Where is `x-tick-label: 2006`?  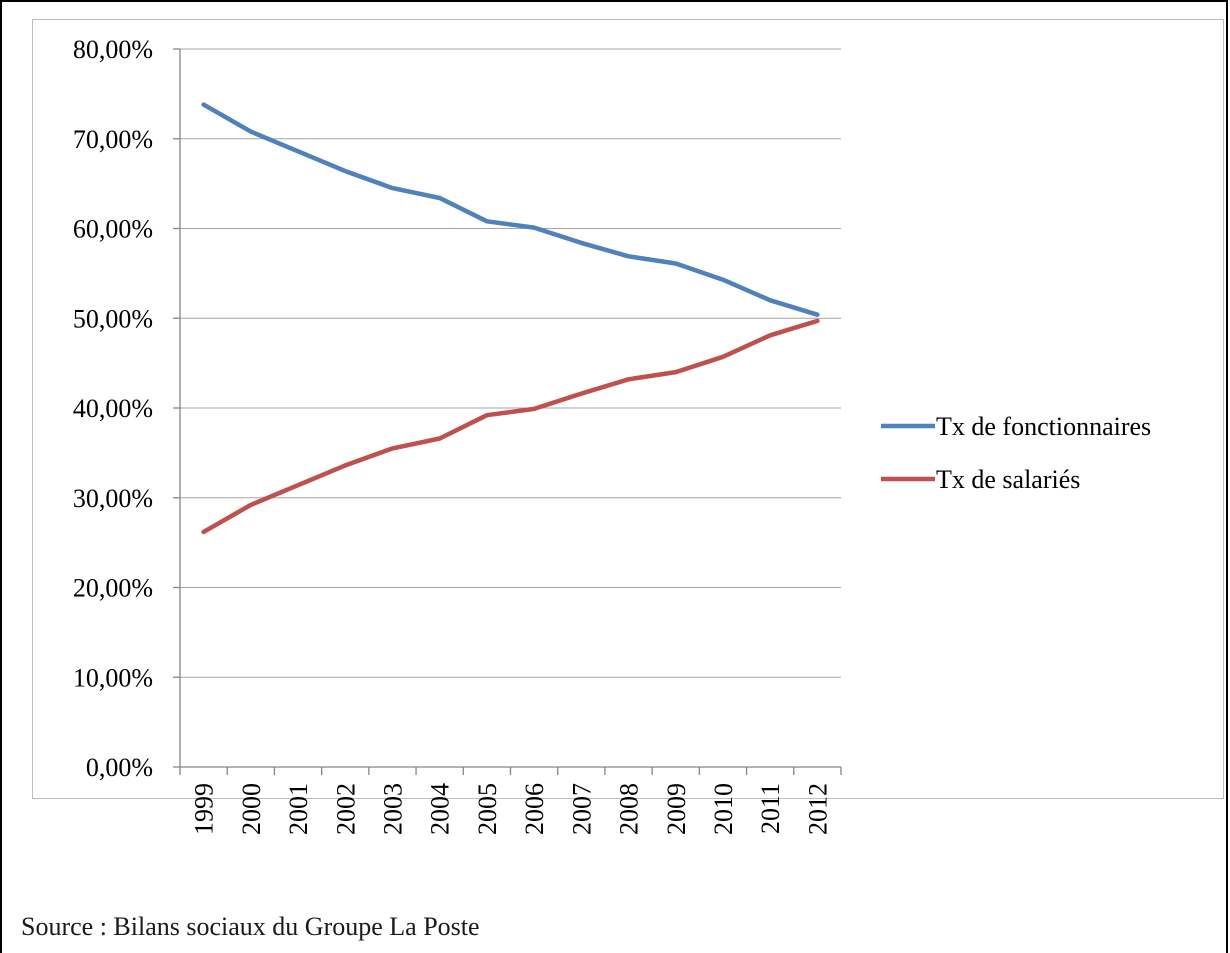
x-tick-label: 2006 is located at coordinates (534, 809).